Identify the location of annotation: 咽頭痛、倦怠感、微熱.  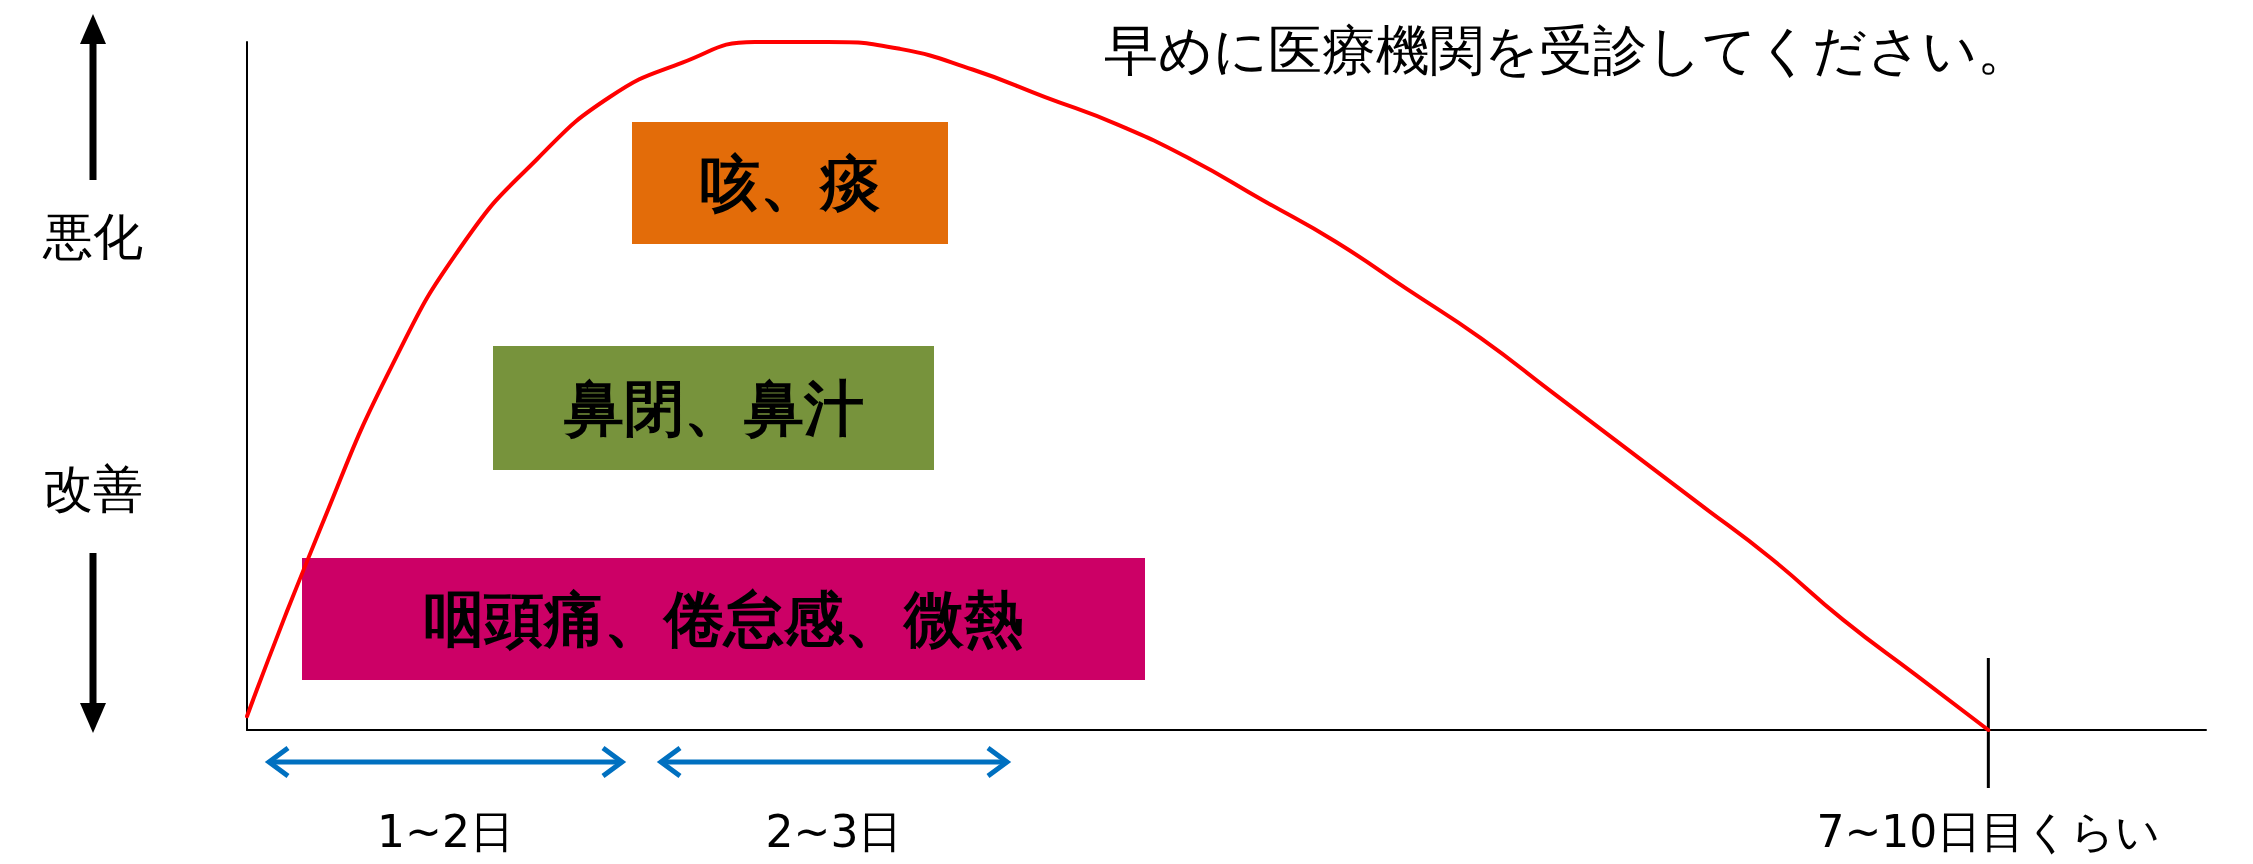
(723, 619).